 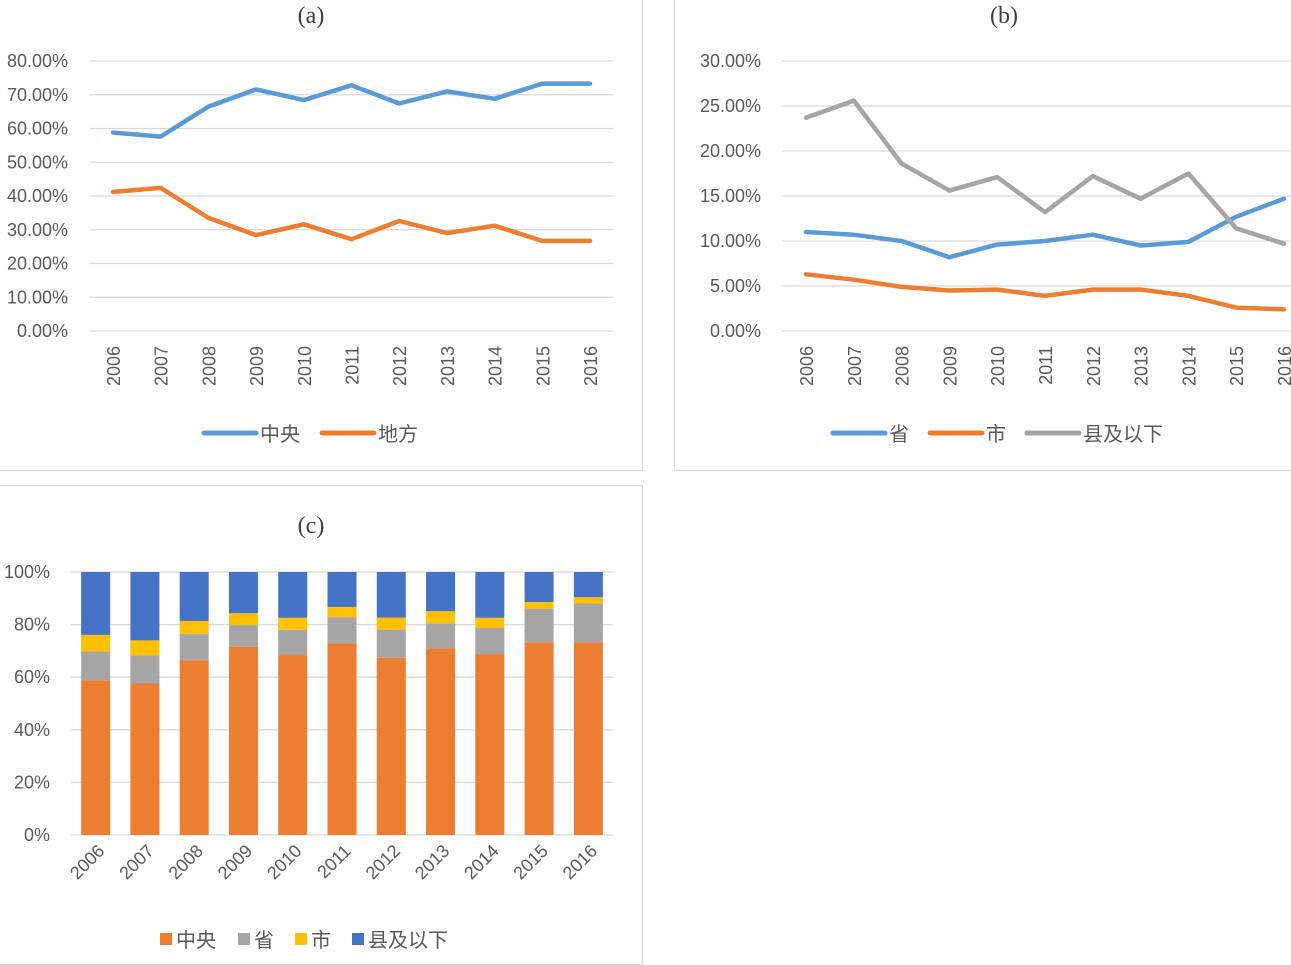 I want to click on y-tick-label: 80.00%, so click(x=37, y=61).